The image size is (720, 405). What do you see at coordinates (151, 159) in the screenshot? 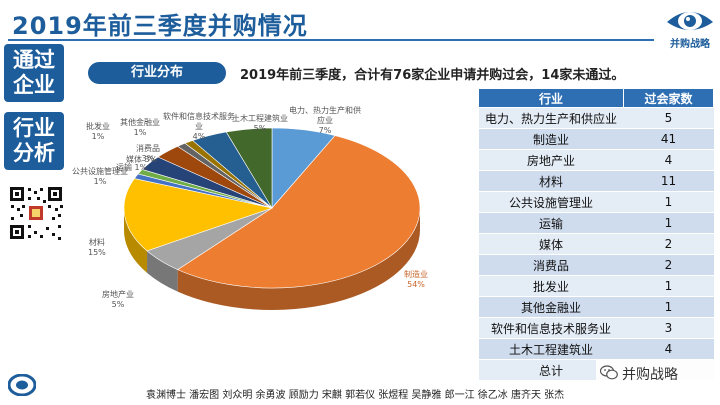
I see `pie-label-media-pct: 3%` at bounding box center [151, 159].